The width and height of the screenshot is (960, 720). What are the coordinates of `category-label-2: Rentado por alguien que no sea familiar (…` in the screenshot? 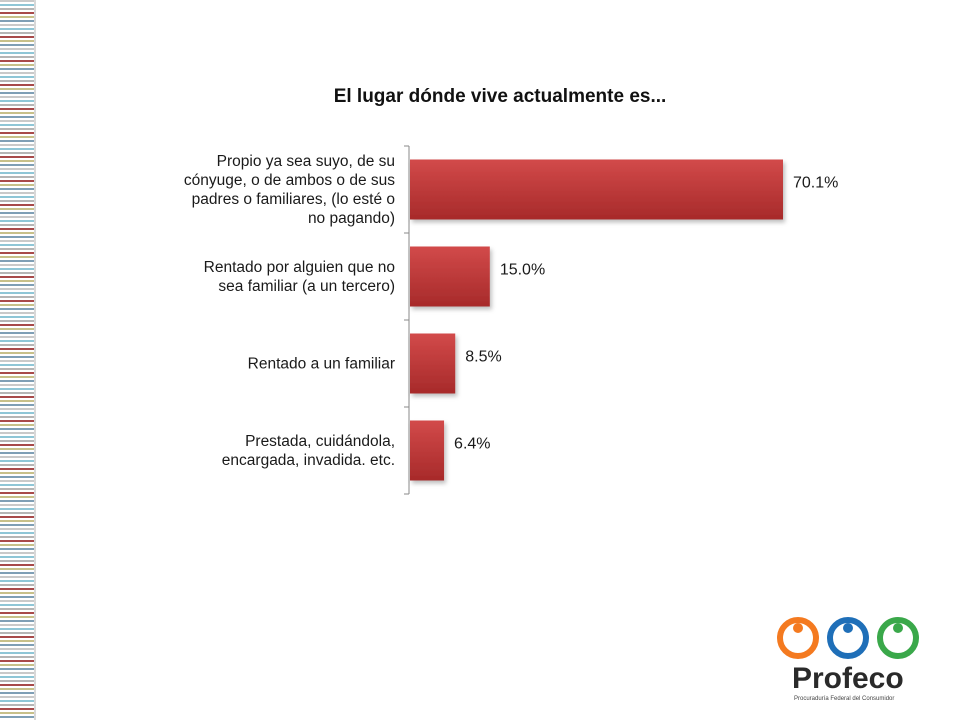 It's located at (299, 277).